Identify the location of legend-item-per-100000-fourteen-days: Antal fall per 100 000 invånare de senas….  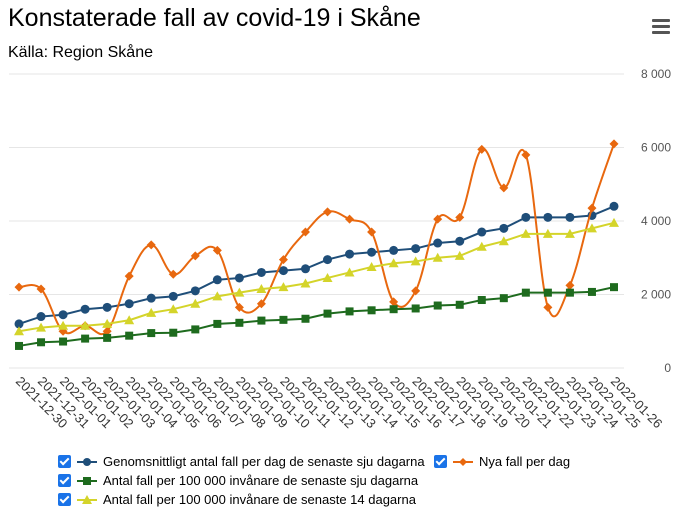
(237, 499).